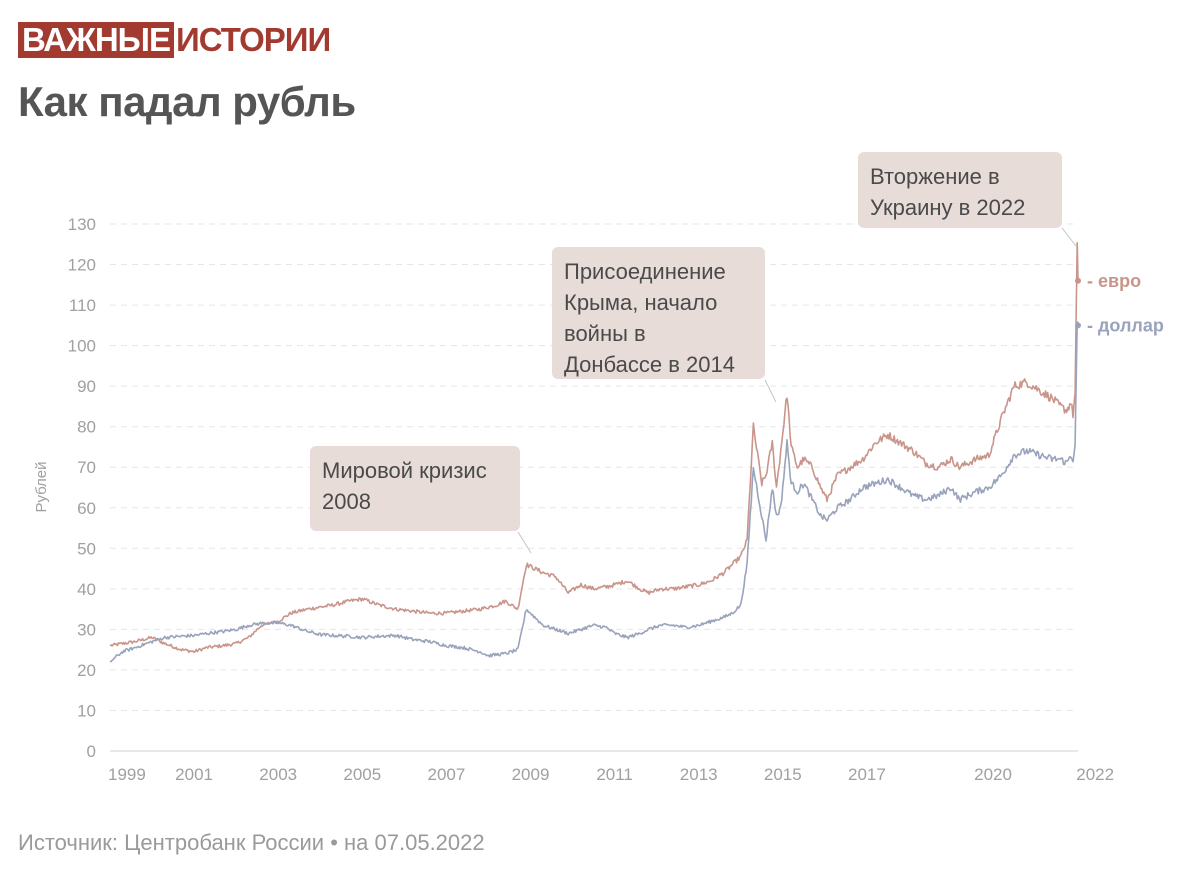 This screenshot has height=878, width=1200. Describe the element at coordinates (82, 346) in the screenshot. I see `y-tick-label: 100` at that location.